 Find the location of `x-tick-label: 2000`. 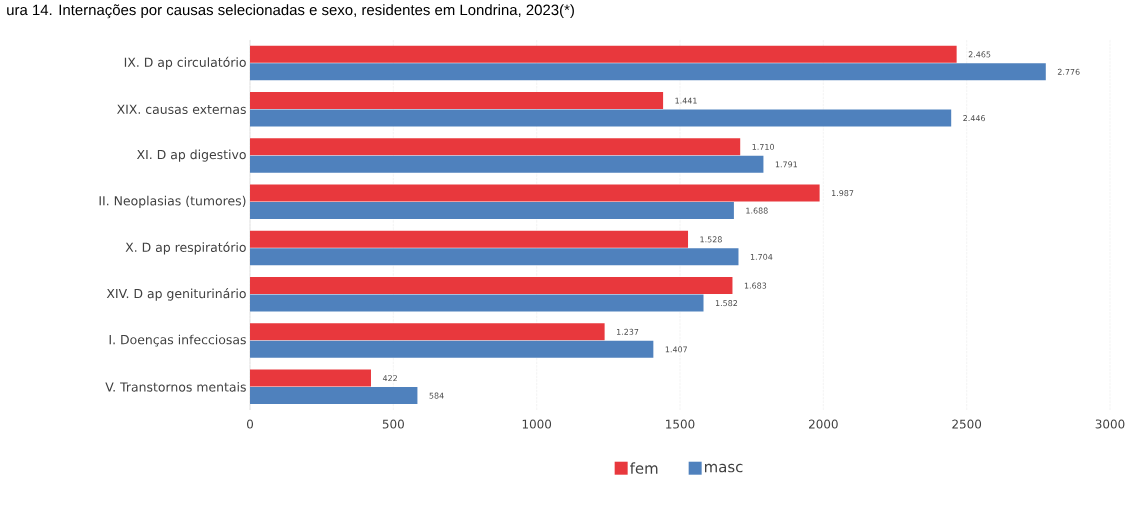

x-tick-label: 2000 is located at coordinates (823, 424).